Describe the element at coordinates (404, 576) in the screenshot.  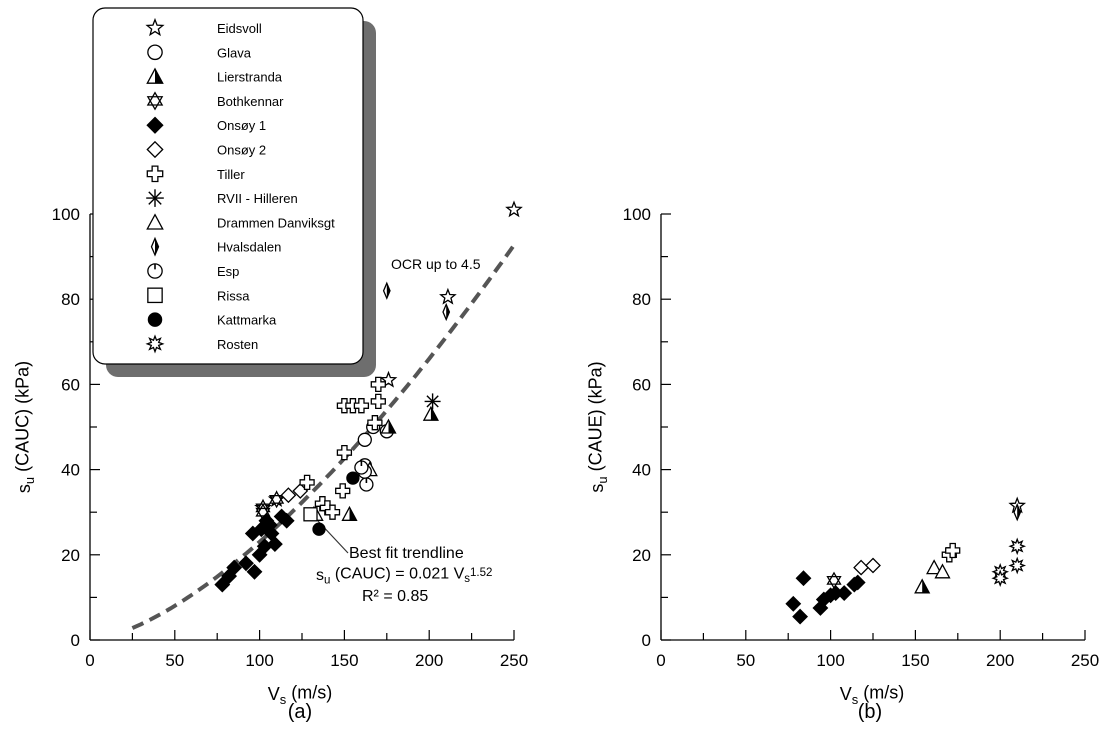
I see `equation-annotation: su (CAUC) = 0.021 Vs1.52` at that location.